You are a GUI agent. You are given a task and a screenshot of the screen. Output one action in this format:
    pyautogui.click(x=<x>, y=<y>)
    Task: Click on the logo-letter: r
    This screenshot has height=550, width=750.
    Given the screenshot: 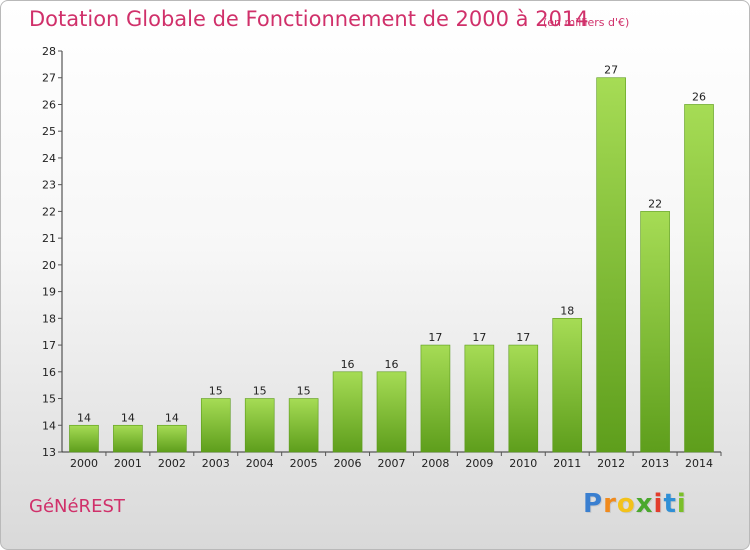 What is the action you would take?
    pyautogui.click(x=610, y=504)
    